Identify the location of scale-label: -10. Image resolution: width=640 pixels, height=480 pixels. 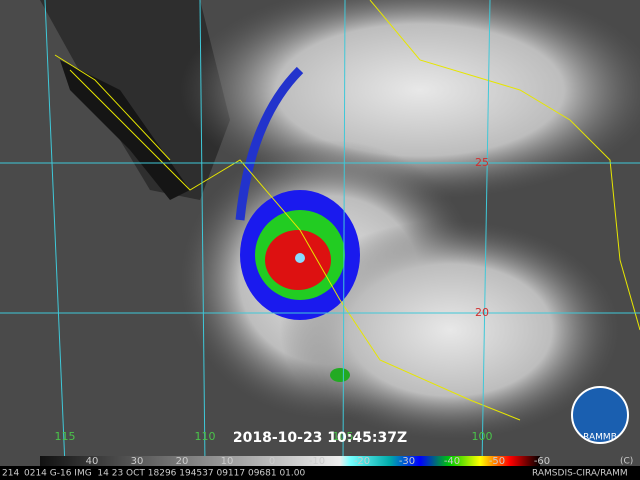
(317, 461).